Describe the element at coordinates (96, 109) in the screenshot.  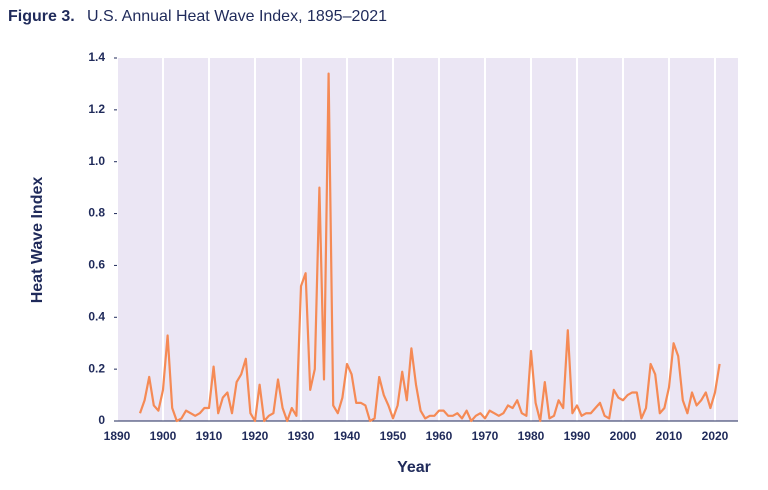
I see `y-tick-label: 1.2` at that location.